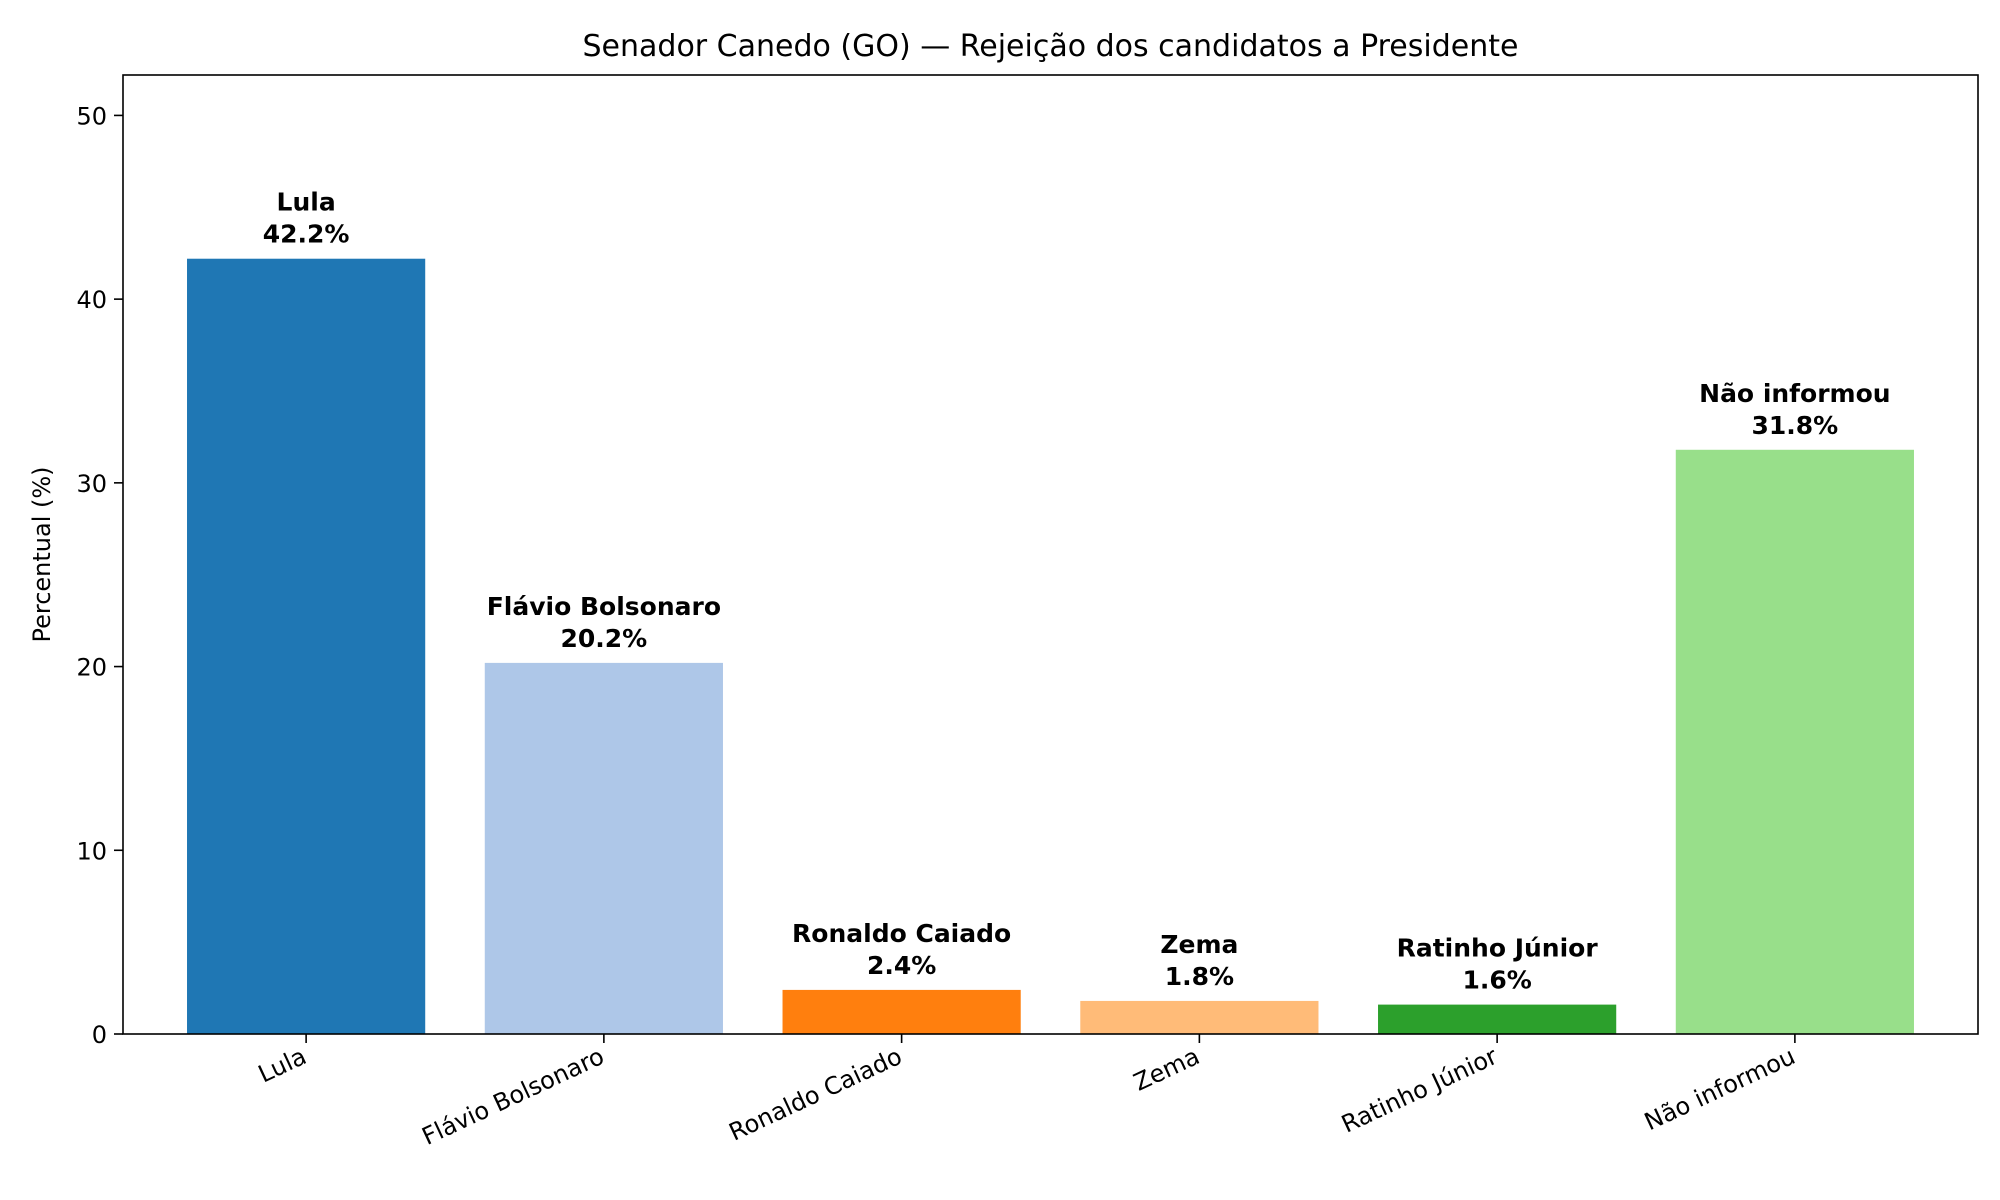  I want to click on y-tick-label-0: 0, so click(99, 1035).